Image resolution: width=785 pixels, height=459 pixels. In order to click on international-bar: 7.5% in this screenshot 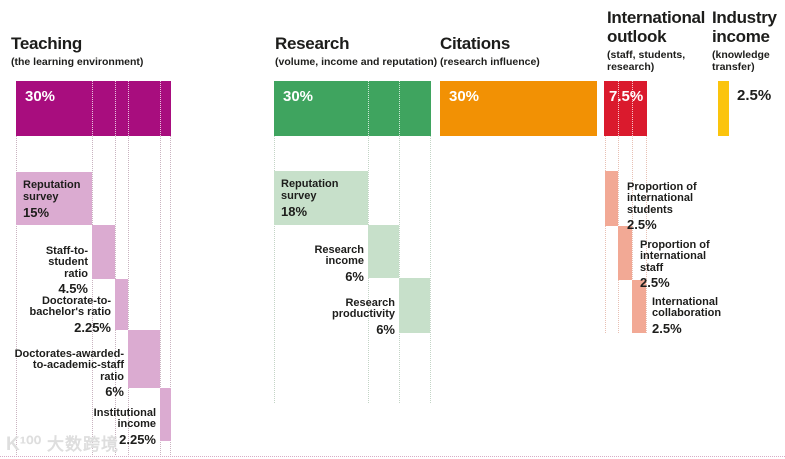, I will do `click(625, 108)`.